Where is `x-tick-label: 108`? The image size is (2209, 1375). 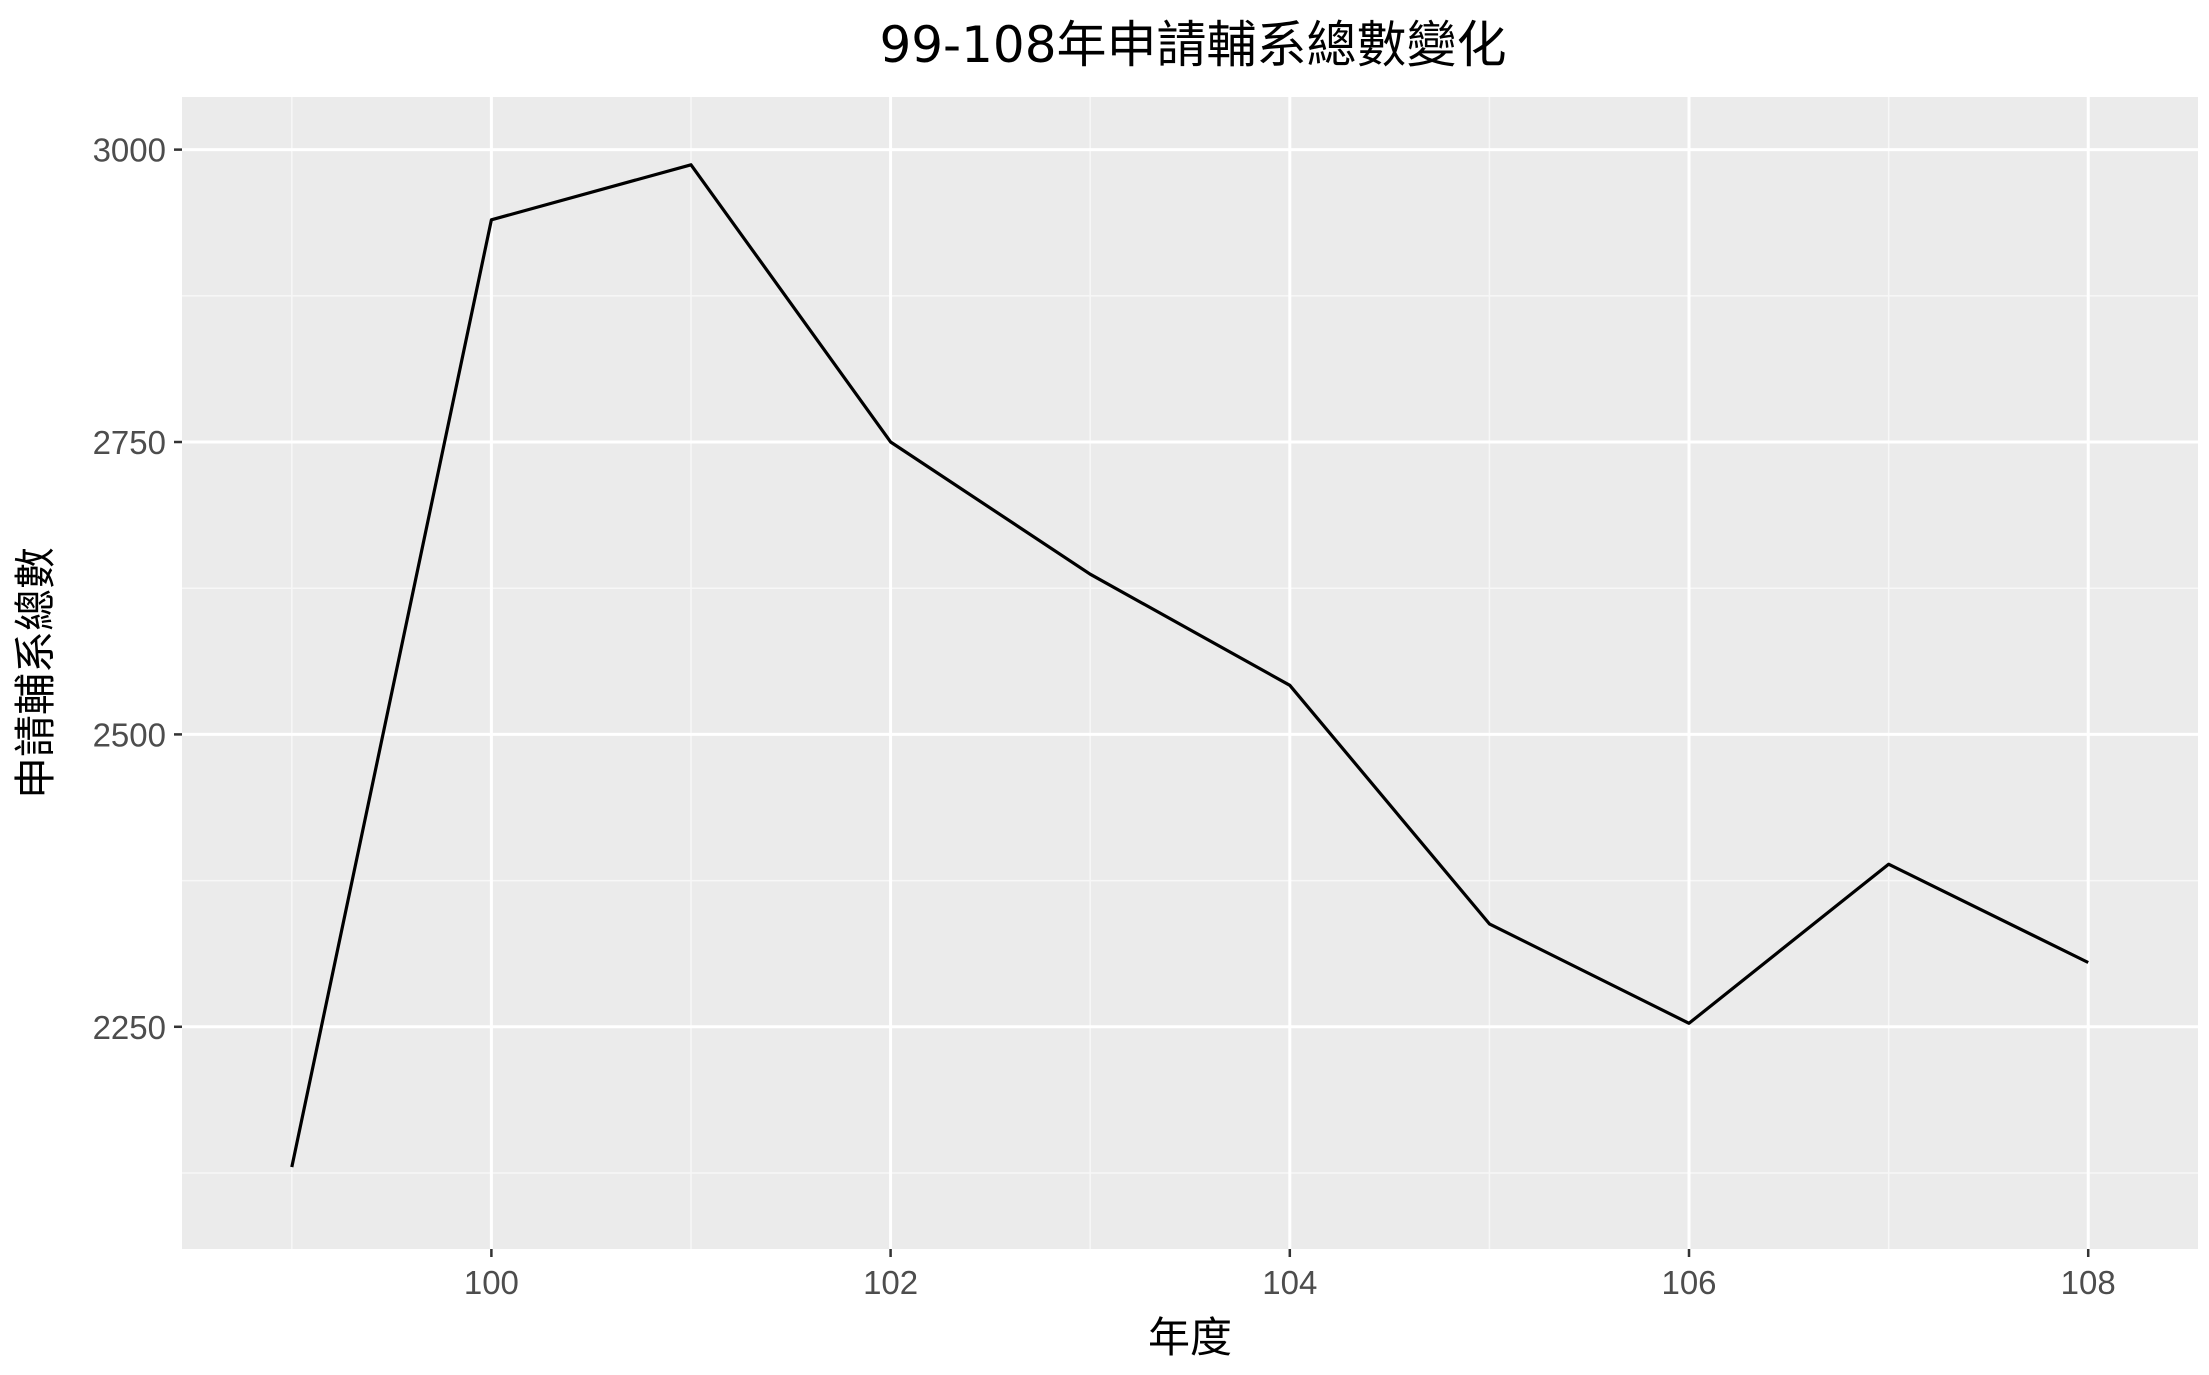 x-tick-label: 108 is located at coordinates (2088, 1282).